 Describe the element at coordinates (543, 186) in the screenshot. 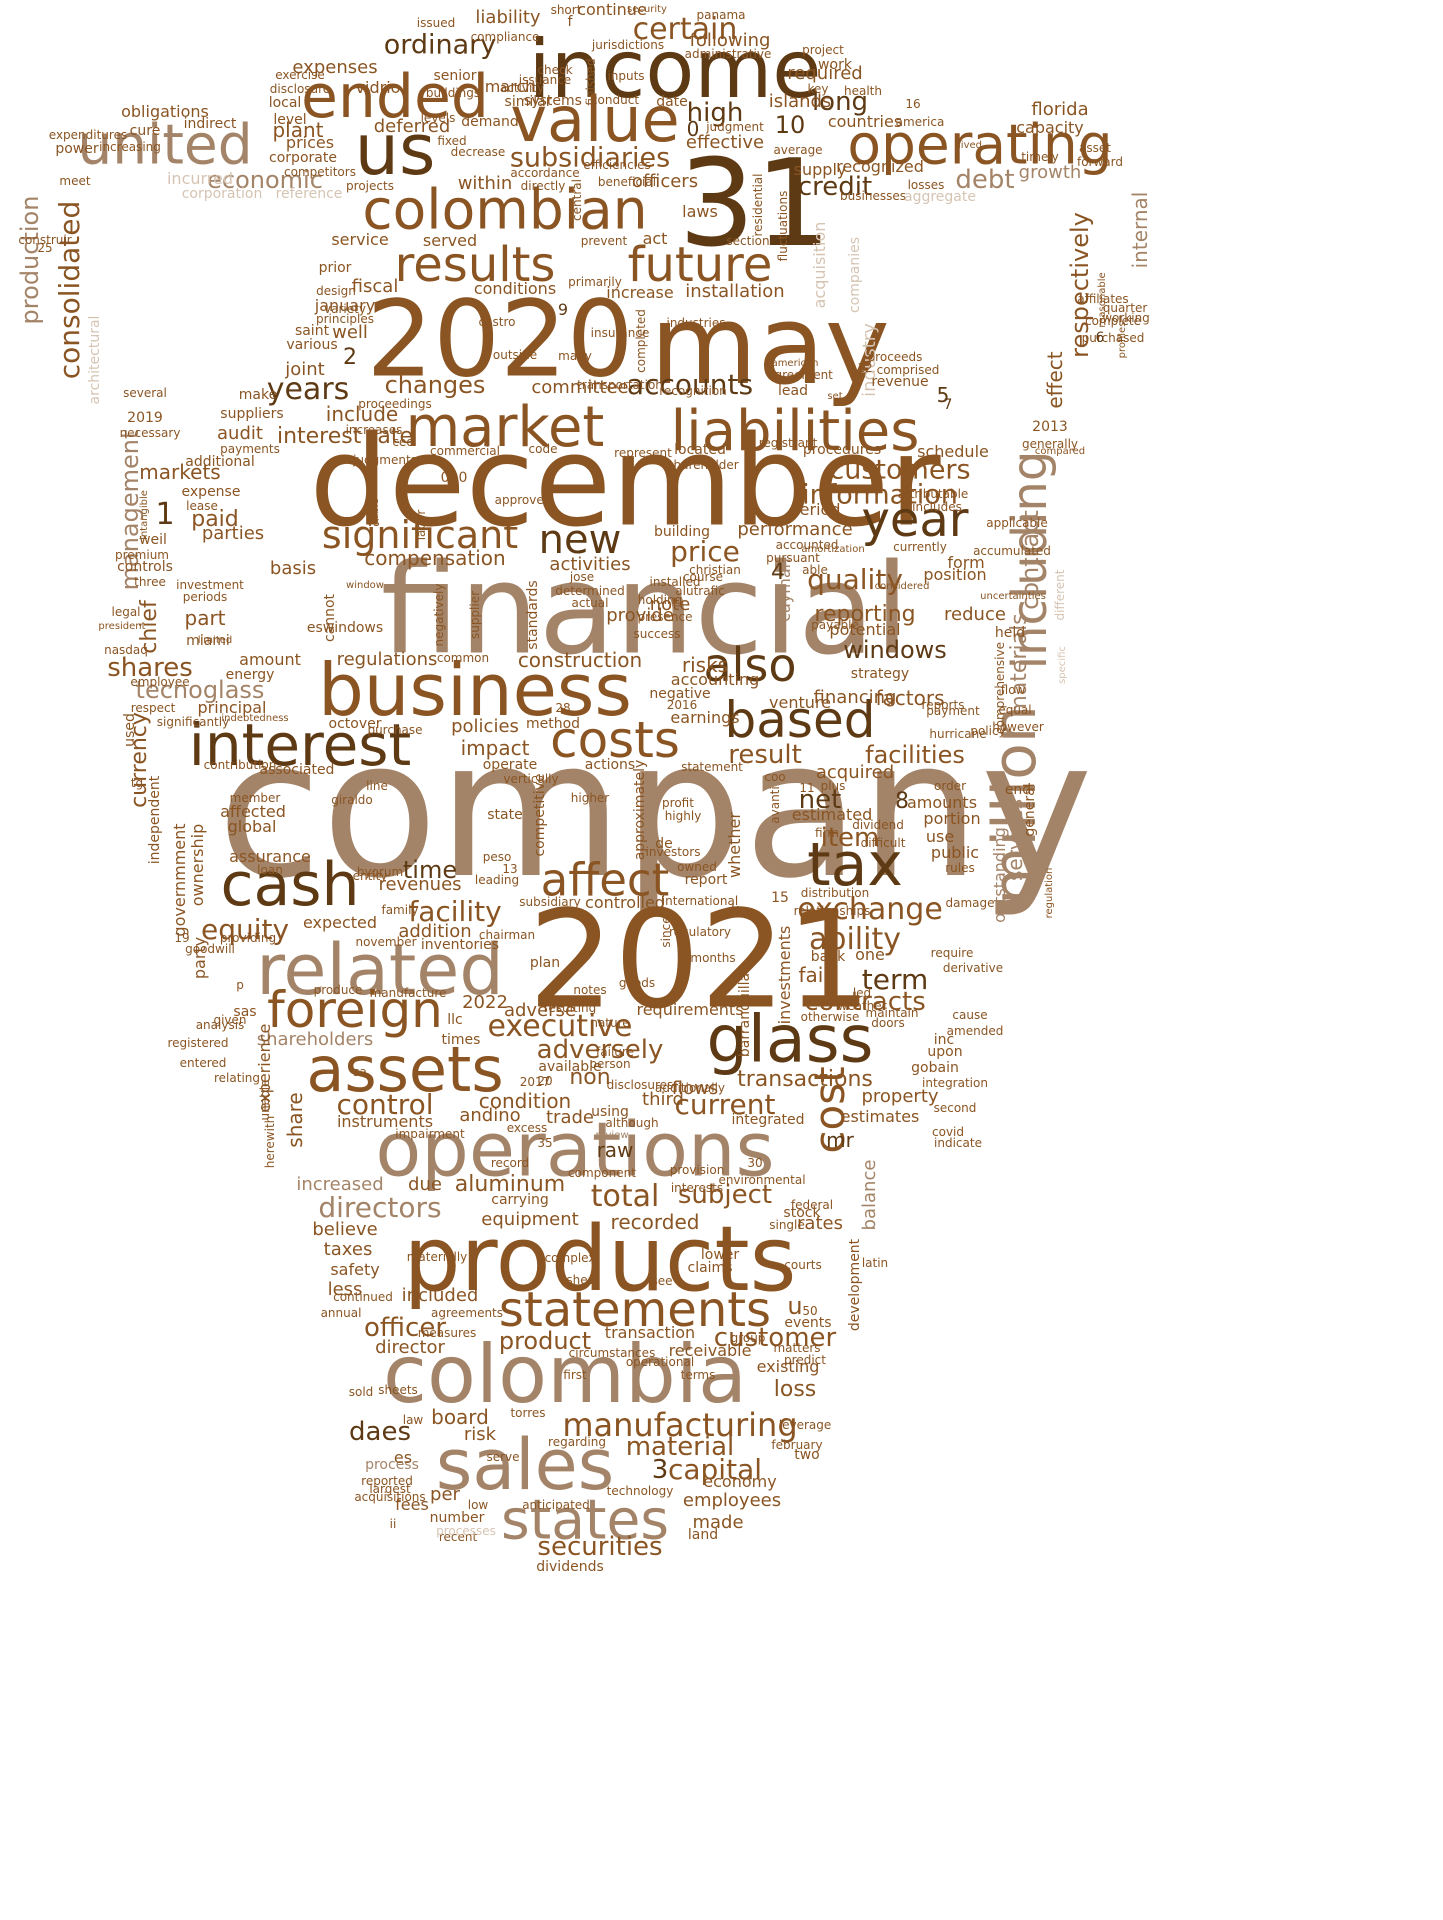

I see `cloud-word: directly` at that location.